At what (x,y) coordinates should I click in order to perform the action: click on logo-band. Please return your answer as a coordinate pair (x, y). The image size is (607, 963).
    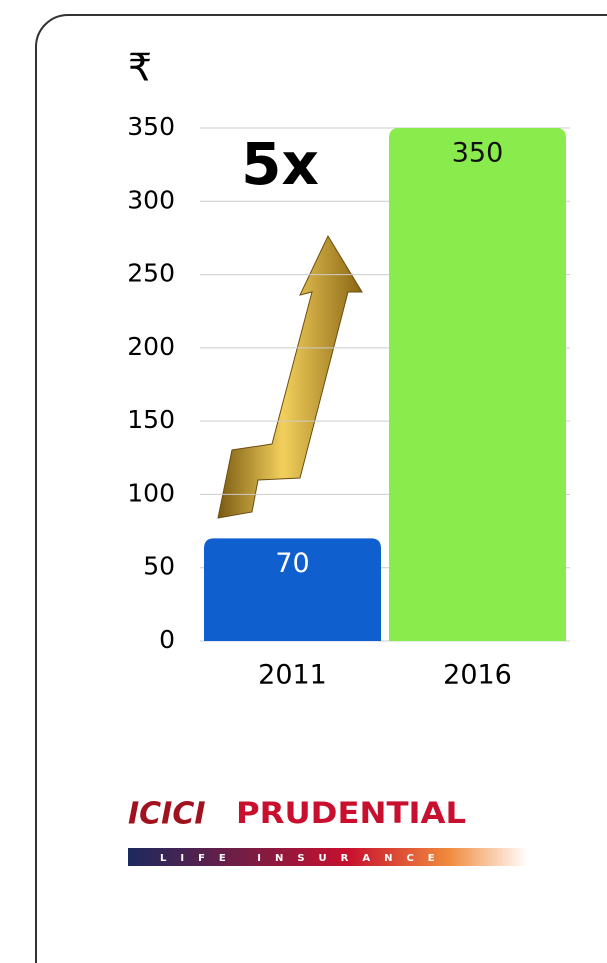
    Looking at the image, I should click on (328, 857).